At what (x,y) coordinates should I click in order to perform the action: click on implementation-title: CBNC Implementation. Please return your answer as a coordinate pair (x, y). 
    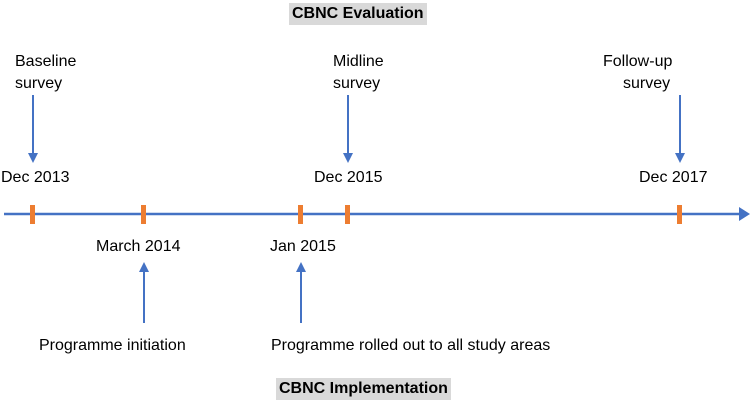
    Looking at the image, I should click on (363, 389).